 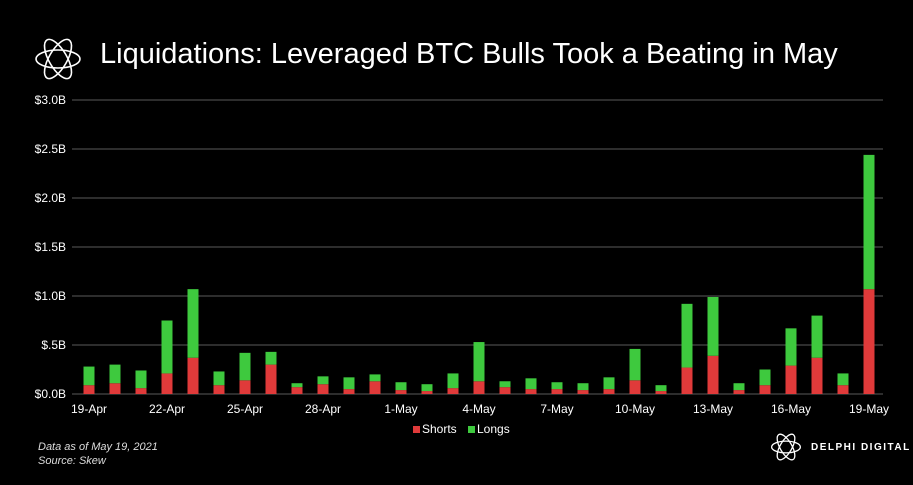 What do you see at coordinates (453, 381) in the screenshot?
I see `bar-longs-3-May` at bounding box center [453, 381].